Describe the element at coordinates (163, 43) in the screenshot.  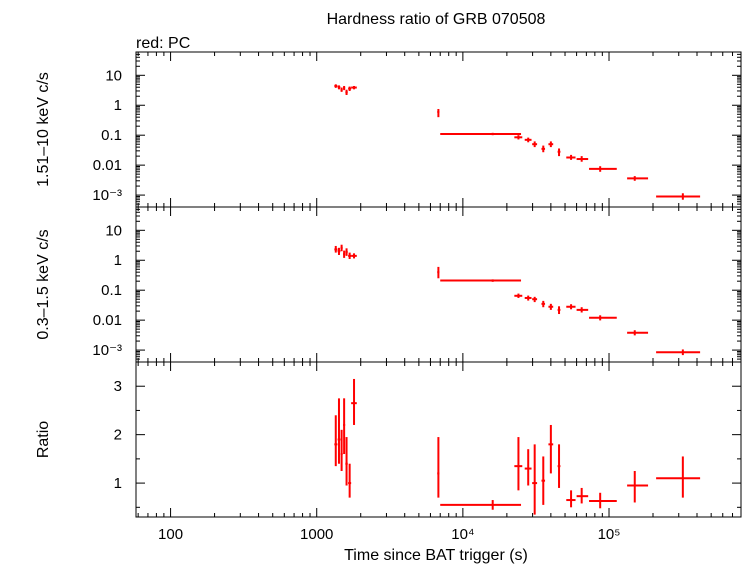
I see `chart-subtitle: red: PC` at that location.